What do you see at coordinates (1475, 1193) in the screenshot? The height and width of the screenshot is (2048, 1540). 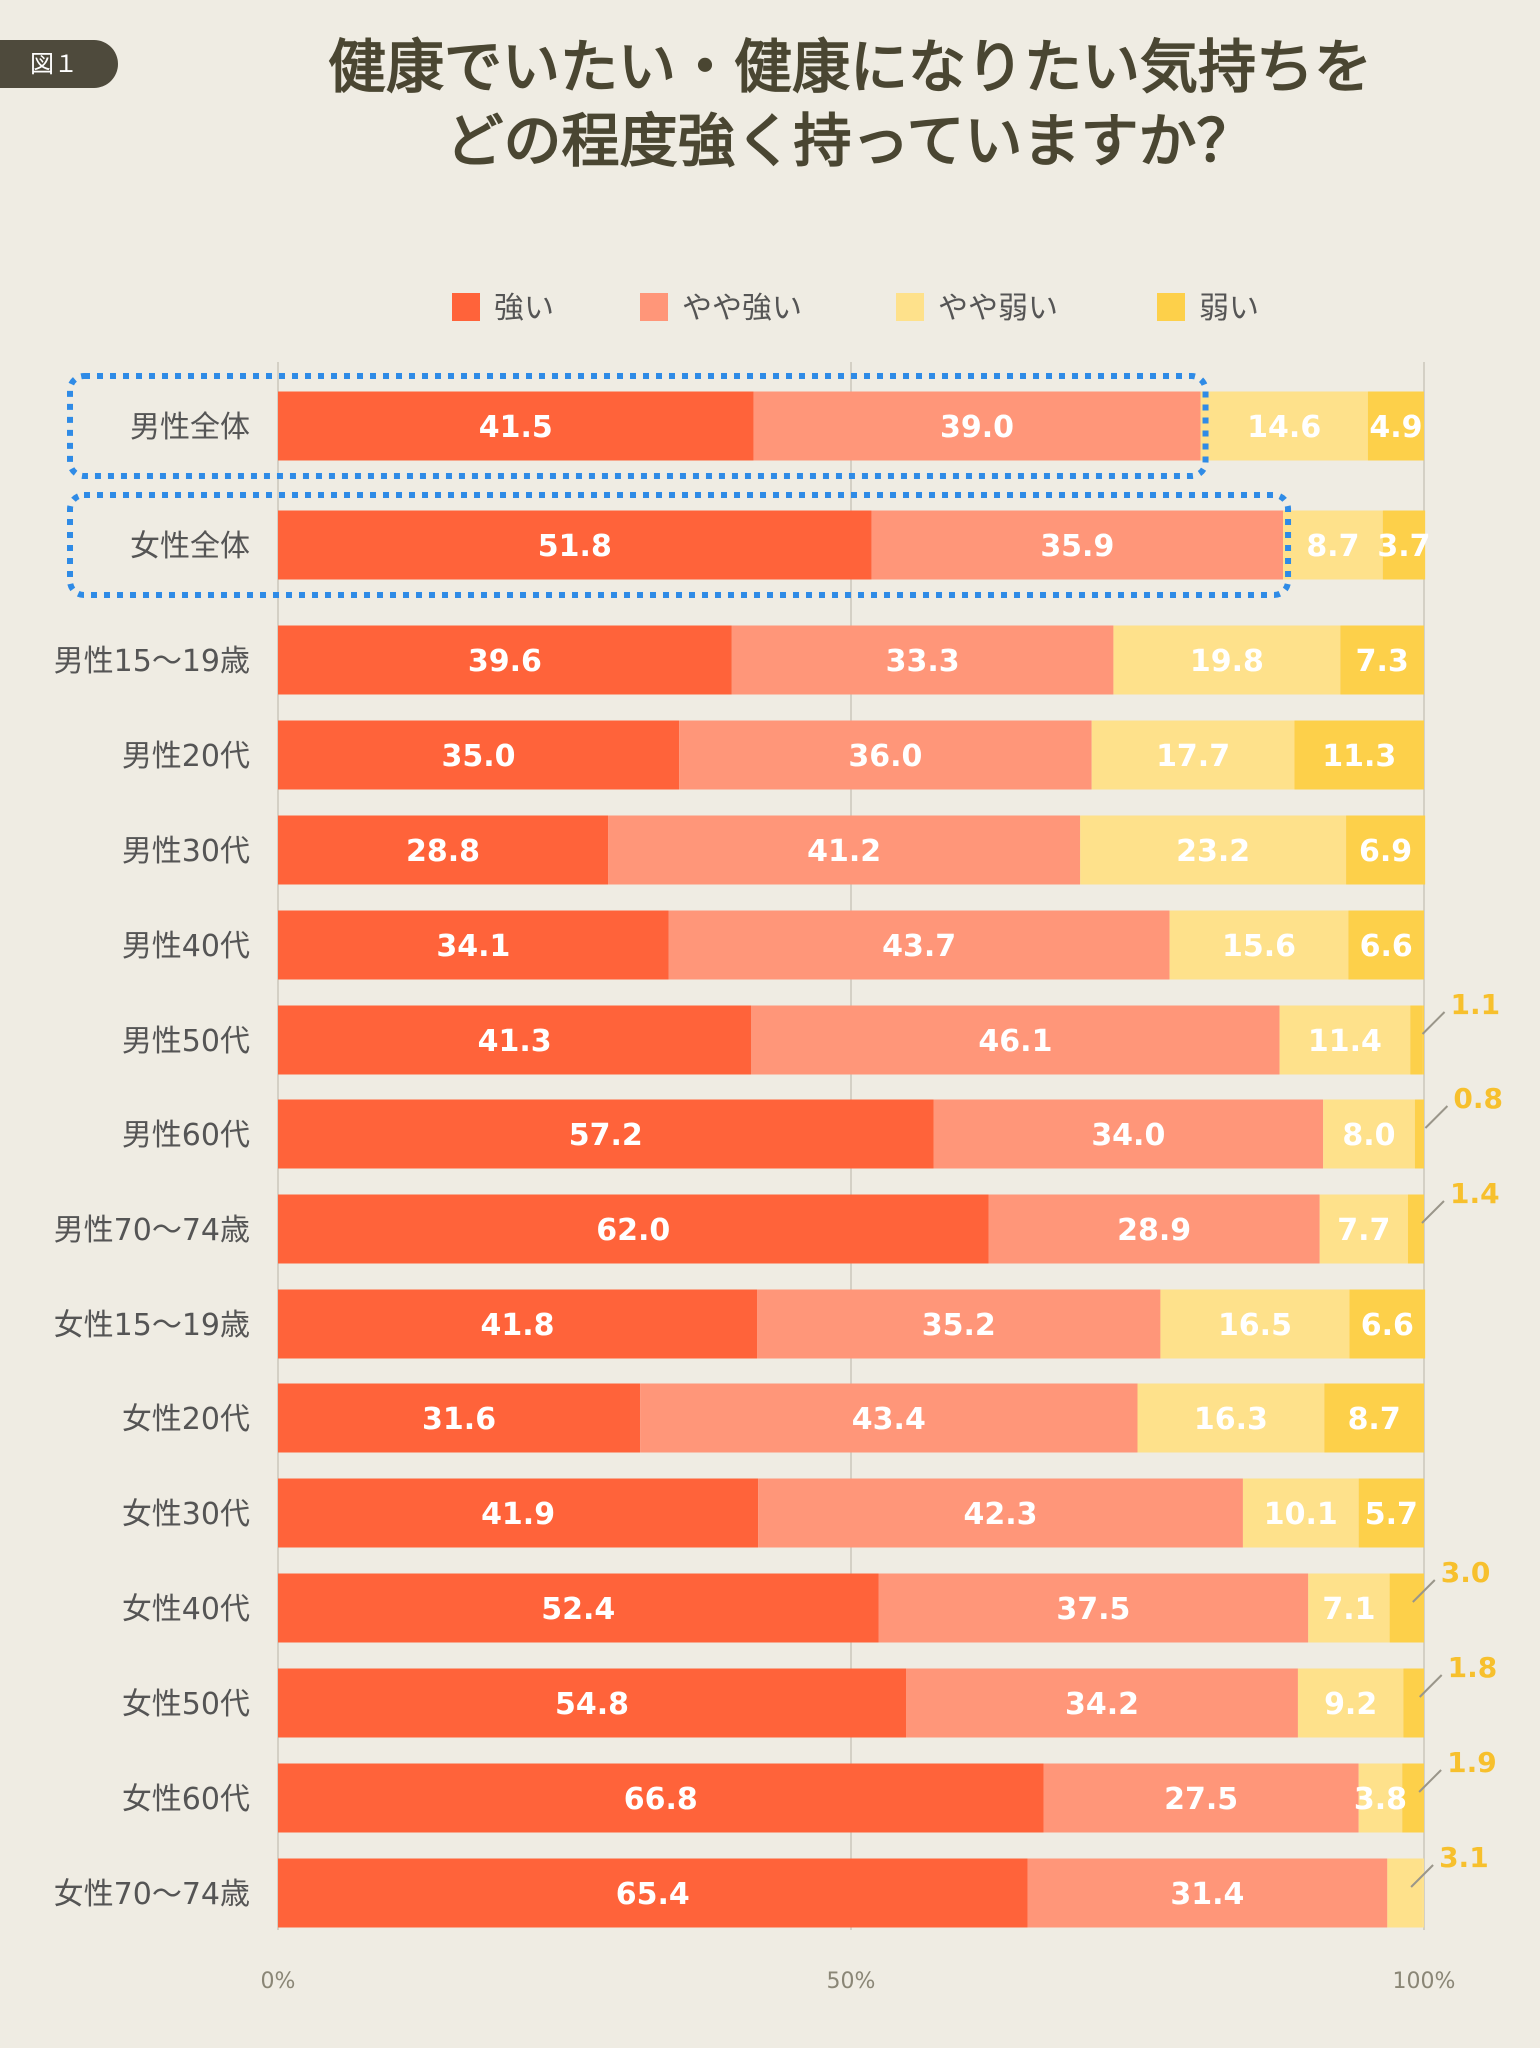 I see `bar-value-label: 1.4` at bounding box center [1475, 1193].